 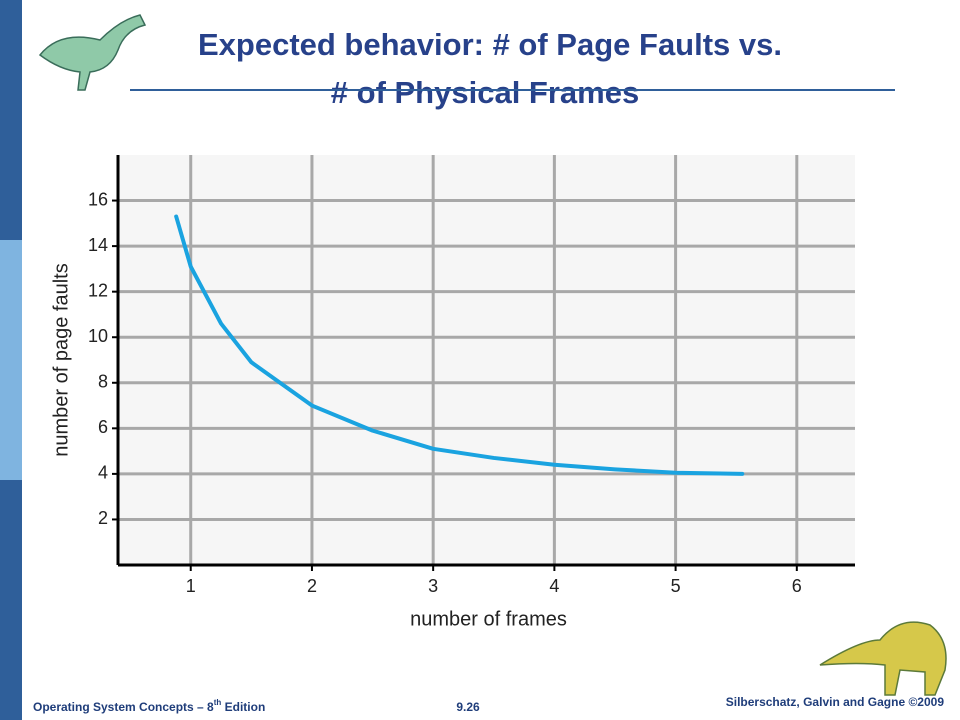 What do you see at coordinates (312, 586) in the screenshot?
I see `x-tick-label: 2` at bounding box center [312, 586].